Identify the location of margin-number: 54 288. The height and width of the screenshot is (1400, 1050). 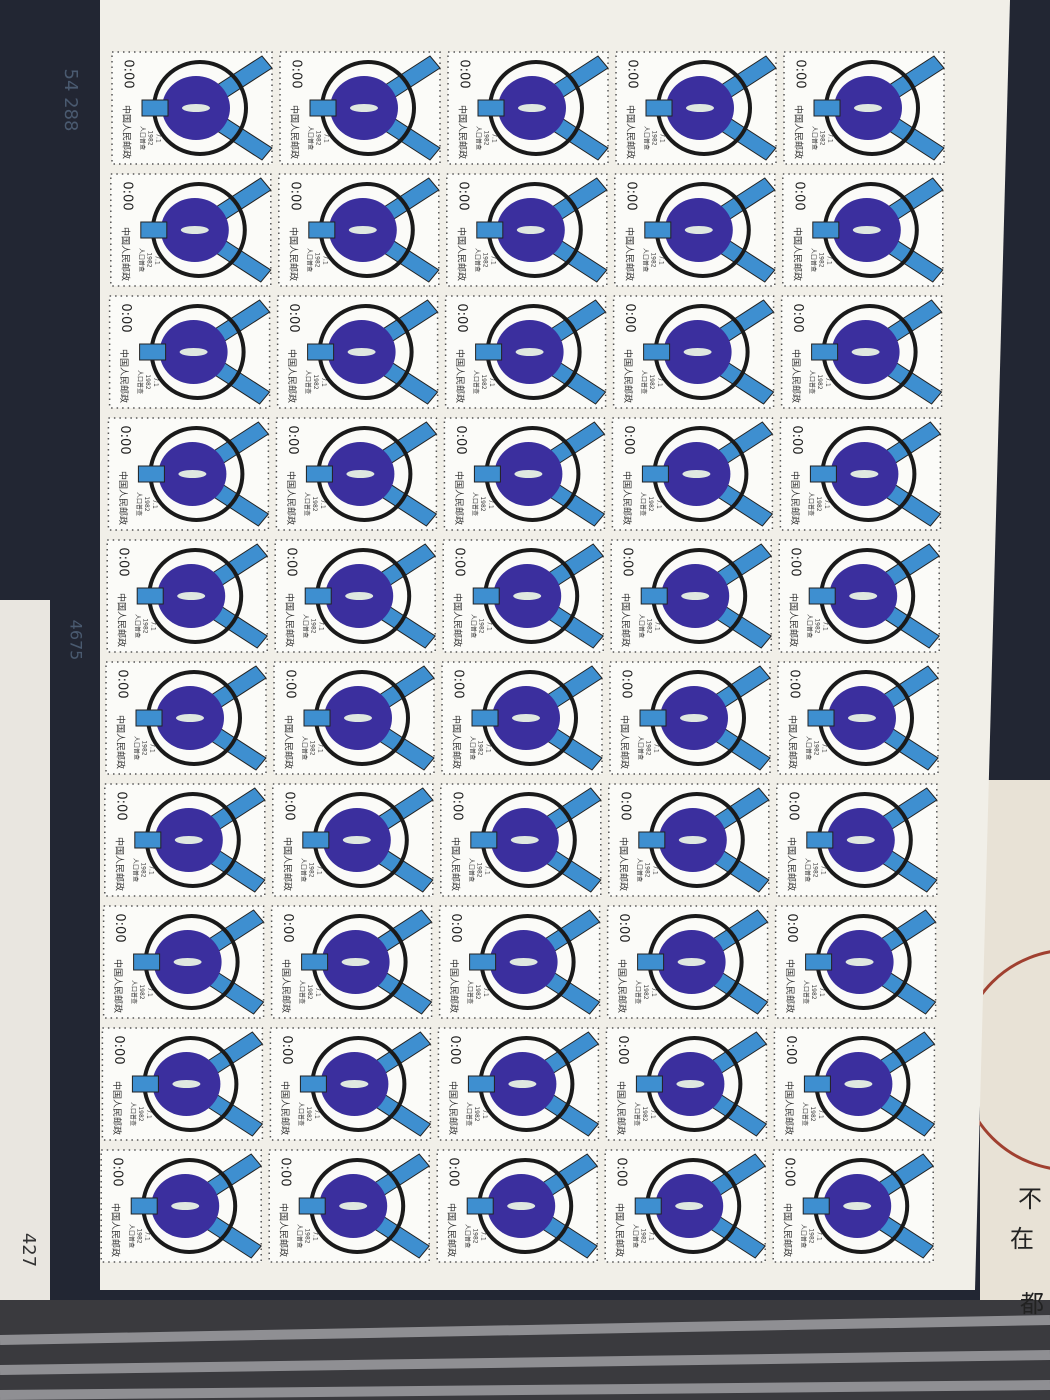
(70, 100).